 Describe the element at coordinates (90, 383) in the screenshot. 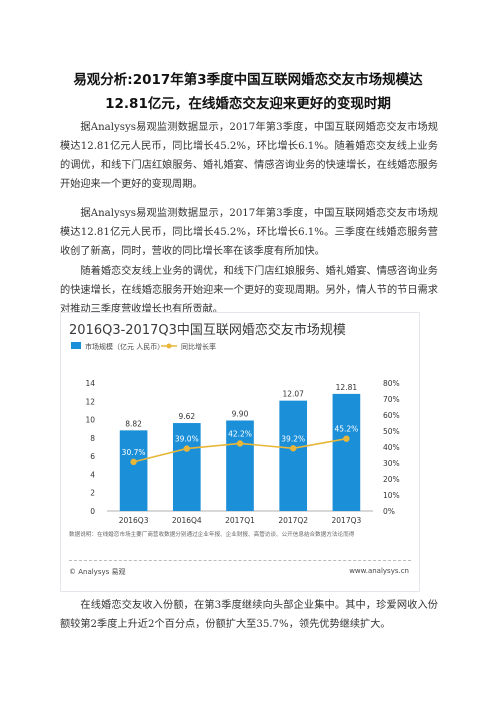

I see `y-left-tick-label: 14` at that location.